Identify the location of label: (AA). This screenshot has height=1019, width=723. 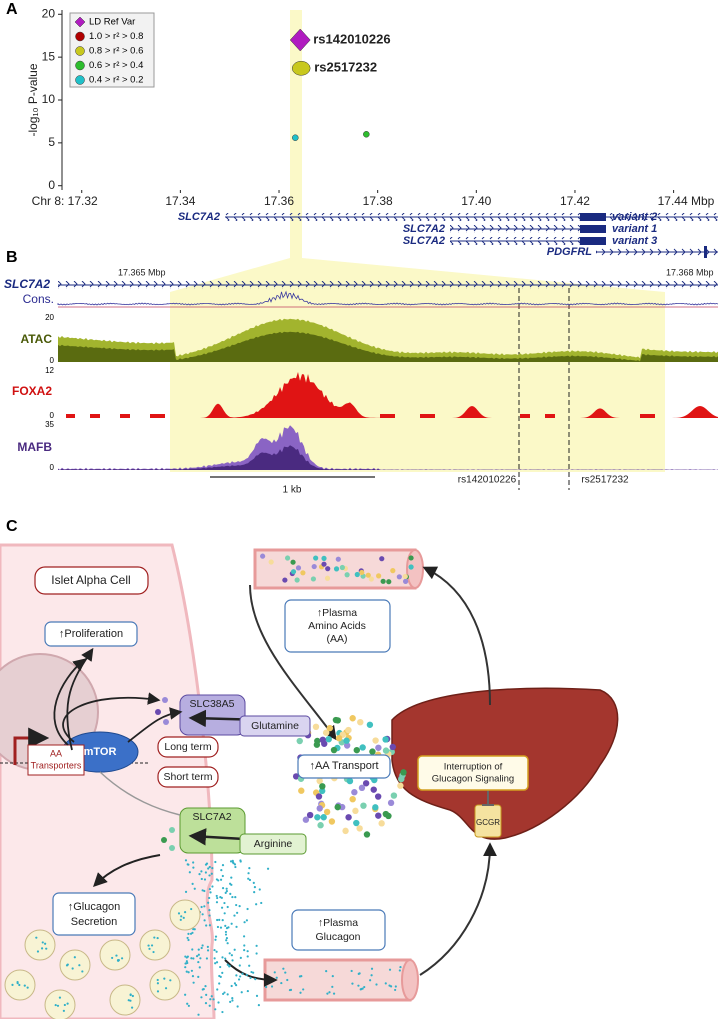
(337, 639).